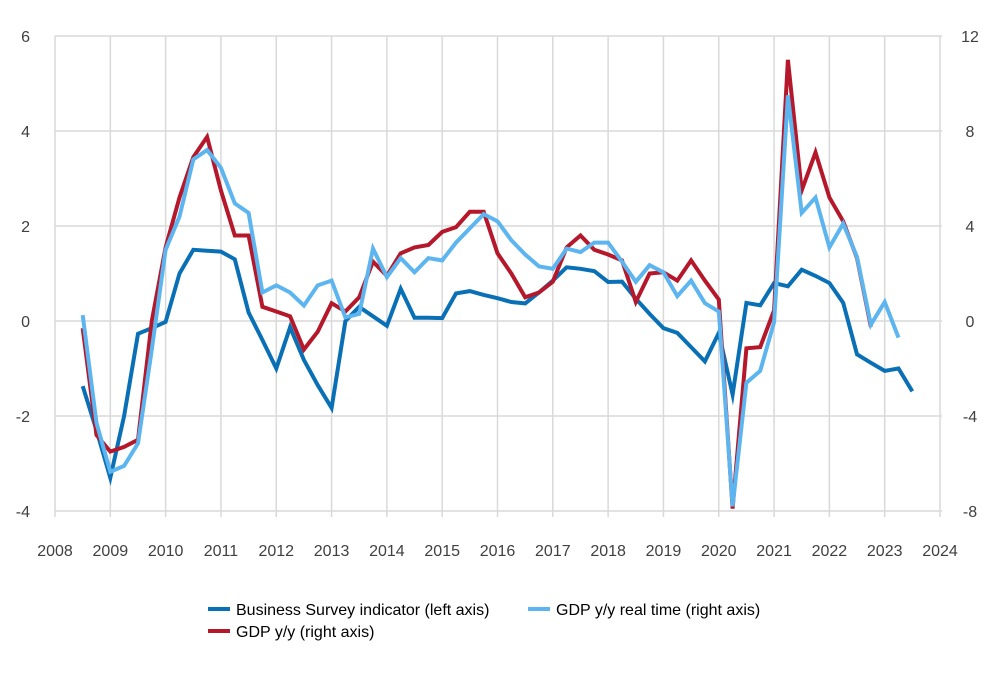  Describe the element at coordinates (25, 37) in the screenshot. I see `y-left-tick-label: 6` at that location.